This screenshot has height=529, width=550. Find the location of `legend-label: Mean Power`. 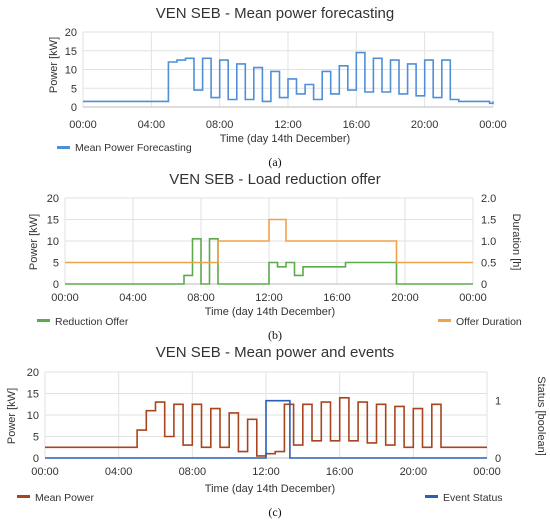

legend-label: Mean Power is located at coordinates (64, 498).